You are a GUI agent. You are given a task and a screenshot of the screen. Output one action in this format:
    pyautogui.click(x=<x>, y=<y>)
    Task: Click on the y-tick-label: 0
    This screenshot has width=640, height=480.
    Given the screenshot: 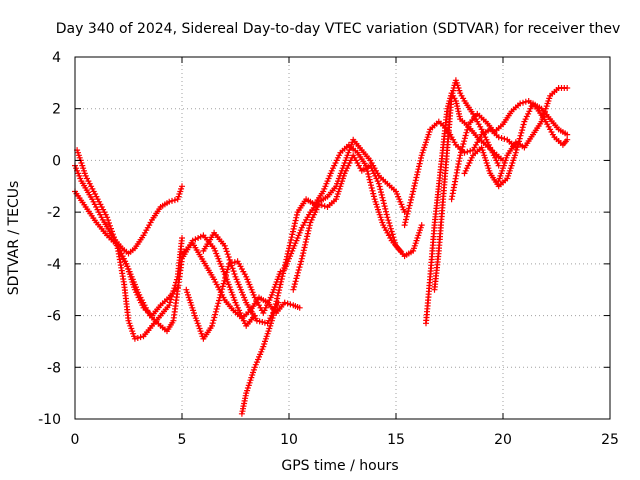 What is the action you would take?
    pyautogui.click(x=56, y=161)
    